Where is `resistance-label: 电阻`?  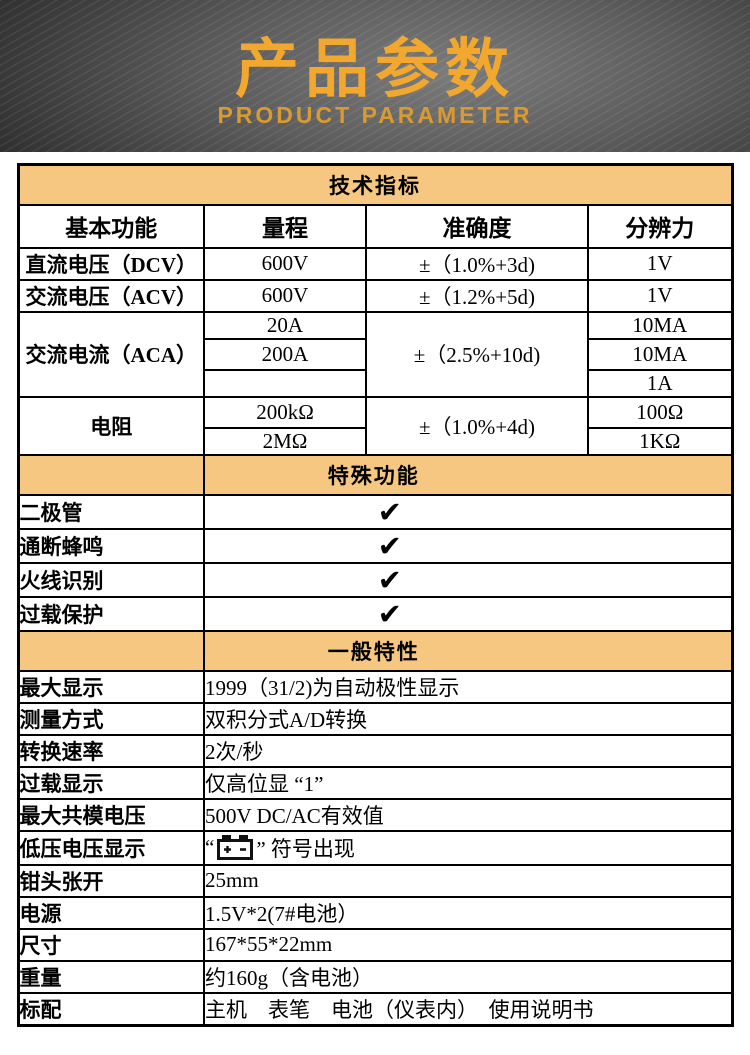 resistance-label: 电阻 is located at coordinates (111, 425).